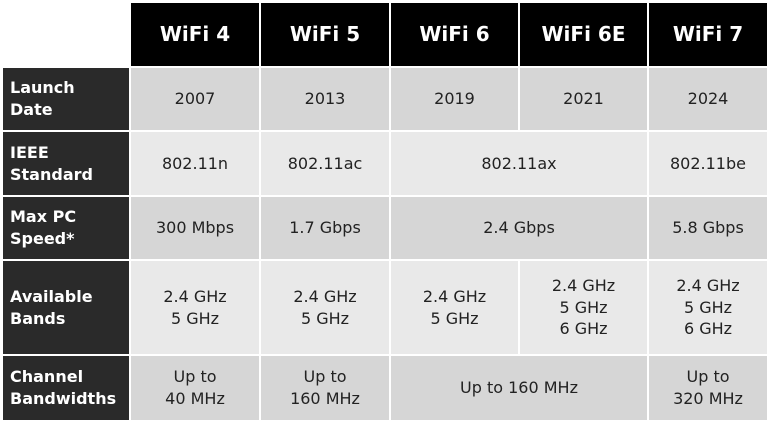 This screenshot has width=770, height=426. What do you see at coordinates (519, 163) in the screenshot?
I see `cell: 802.11ax` at bounding box center [519, 163].